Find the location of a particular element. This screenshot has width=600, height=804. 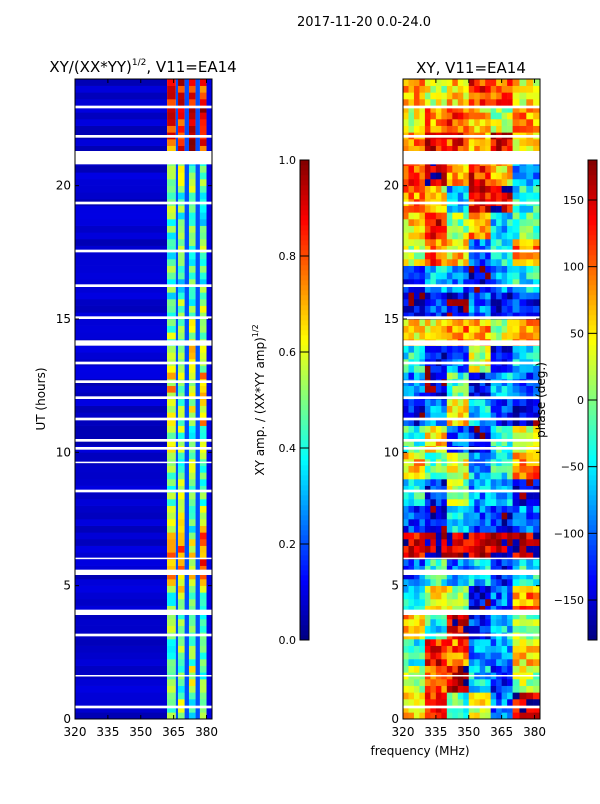

y-tick-label: 5 is located at coordinates (395, 586).